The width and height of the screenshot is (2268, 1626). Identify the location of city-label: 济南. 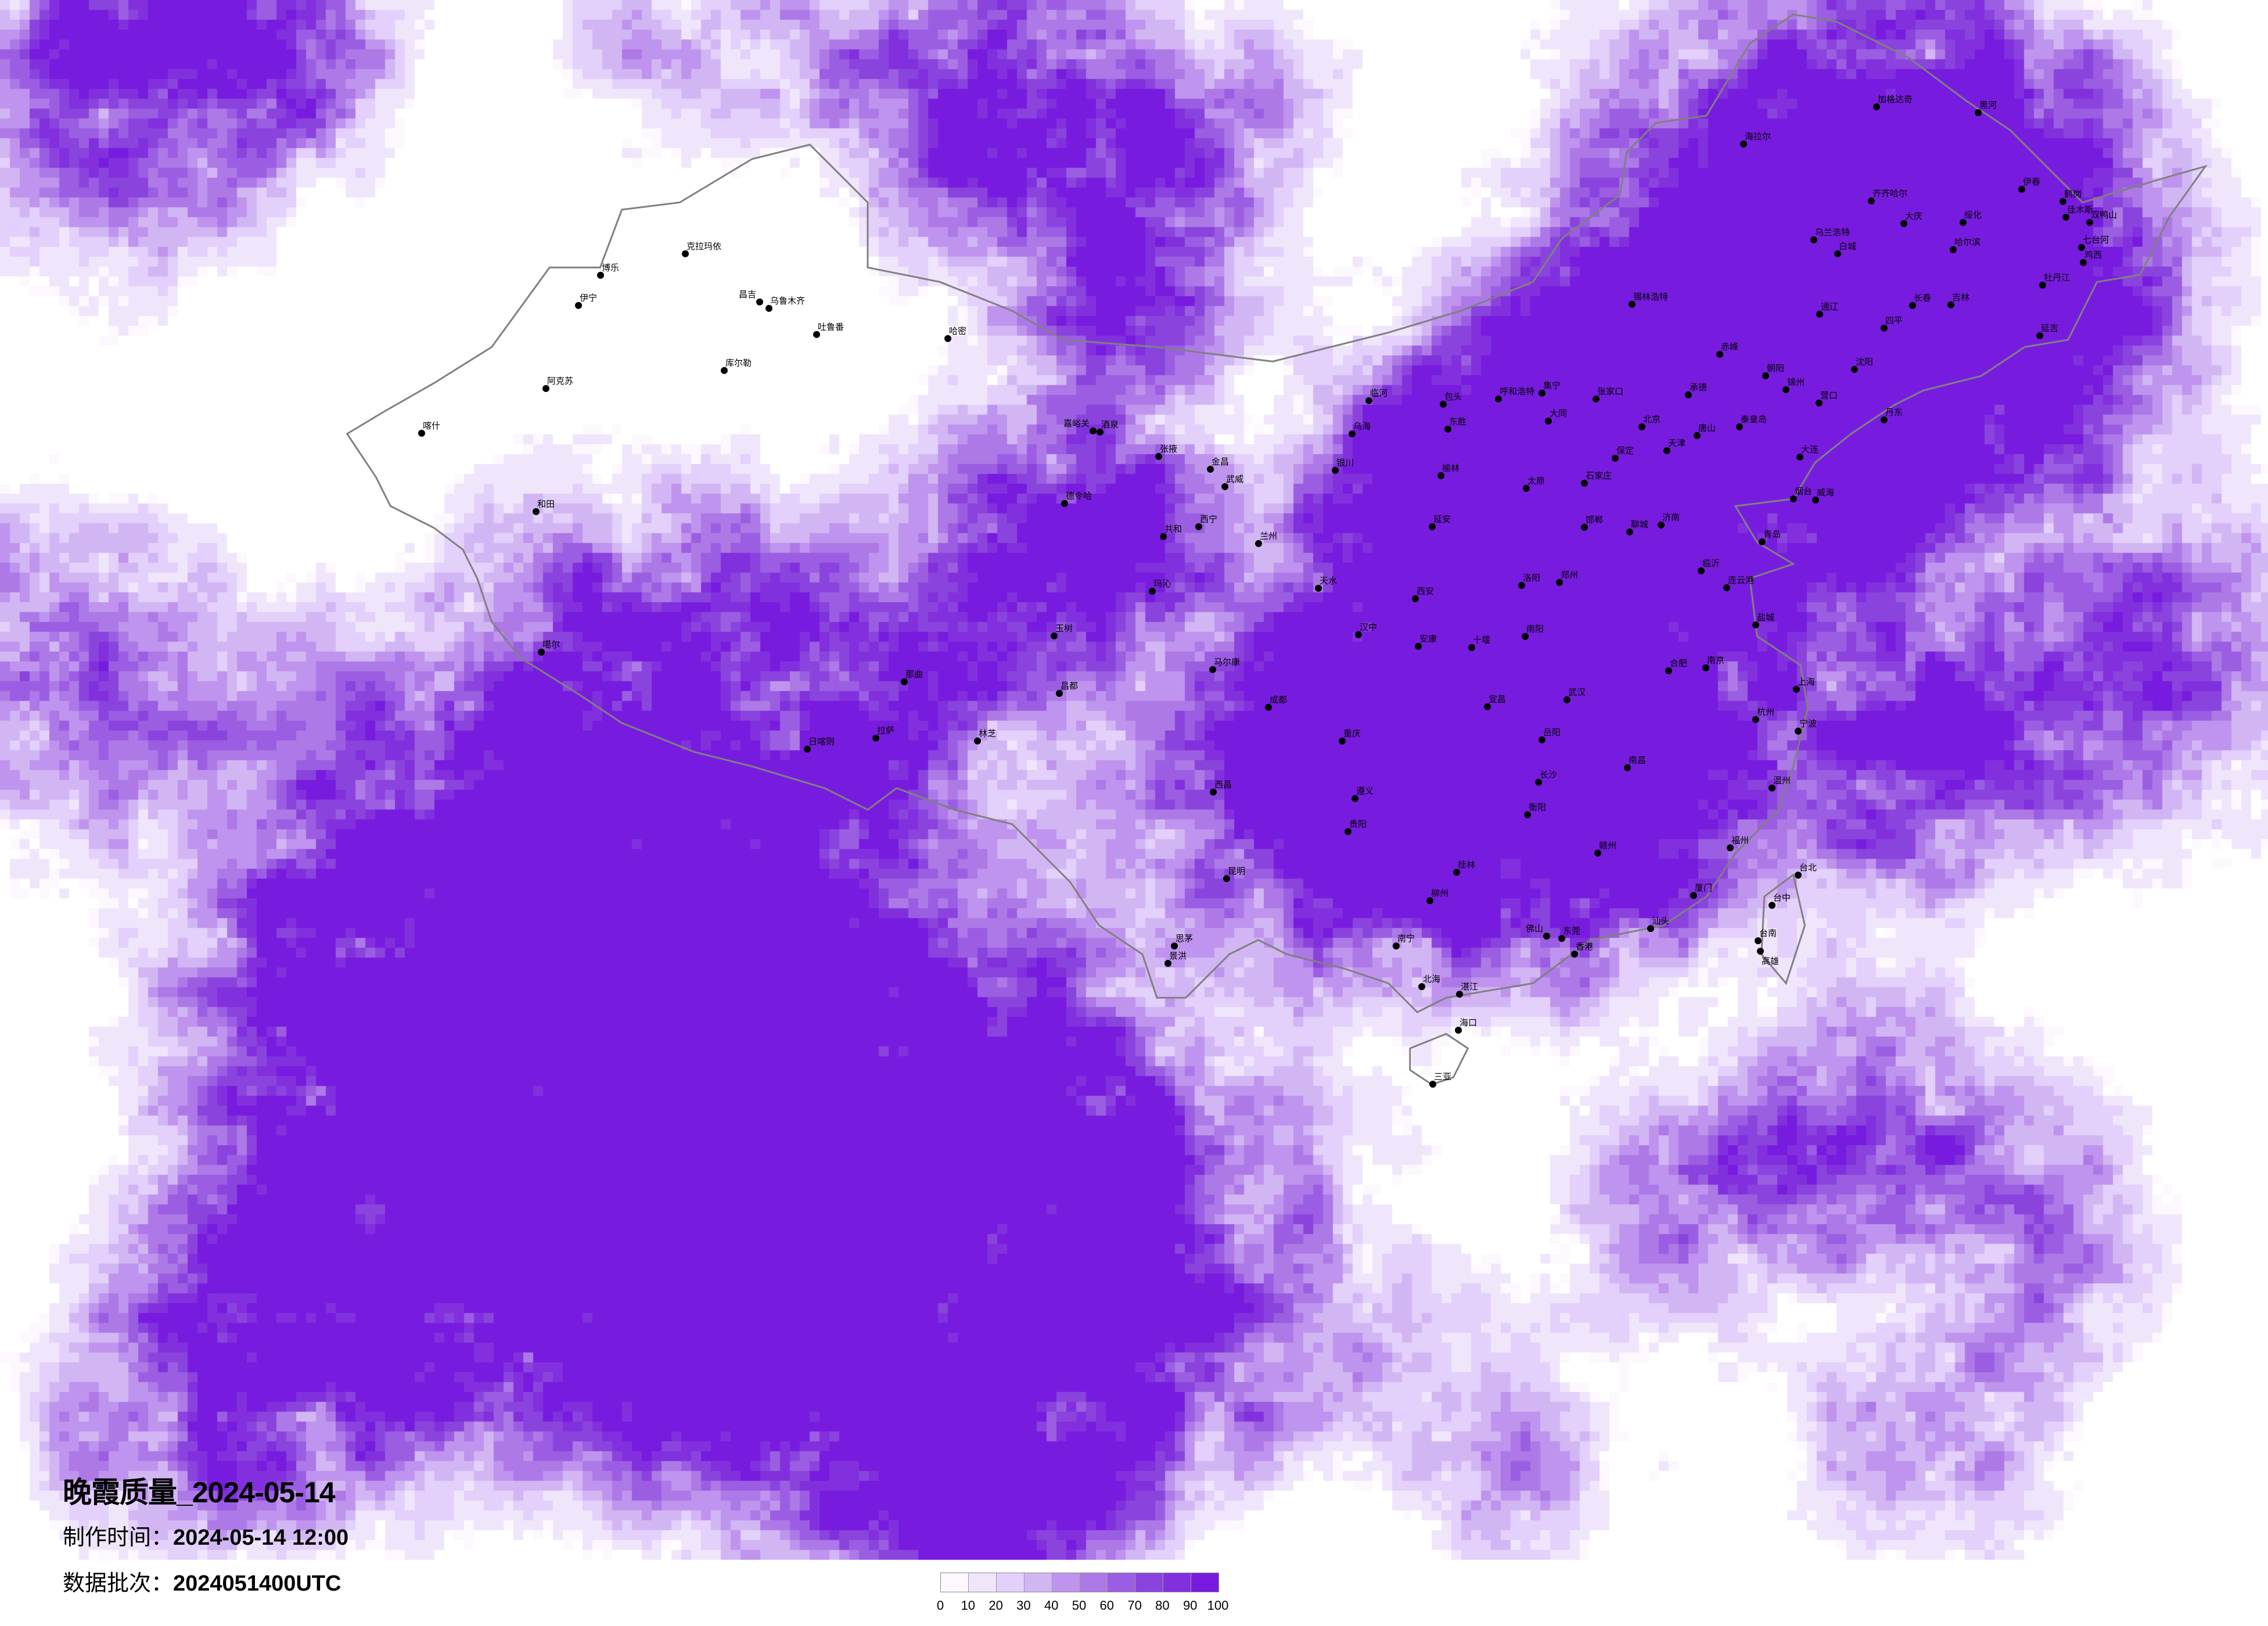
(1671, 517).